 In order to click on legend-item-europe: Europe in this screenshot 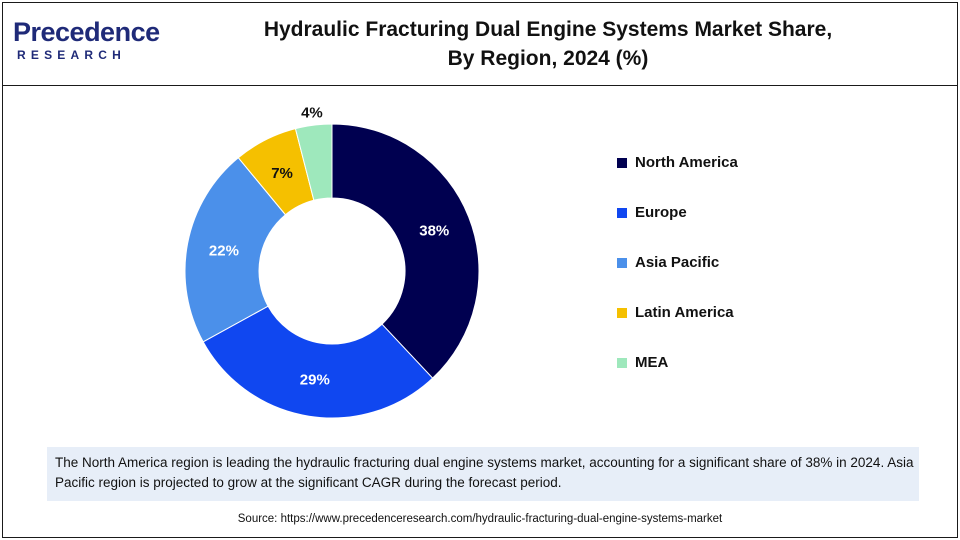, I will do `click(717, 213)`.